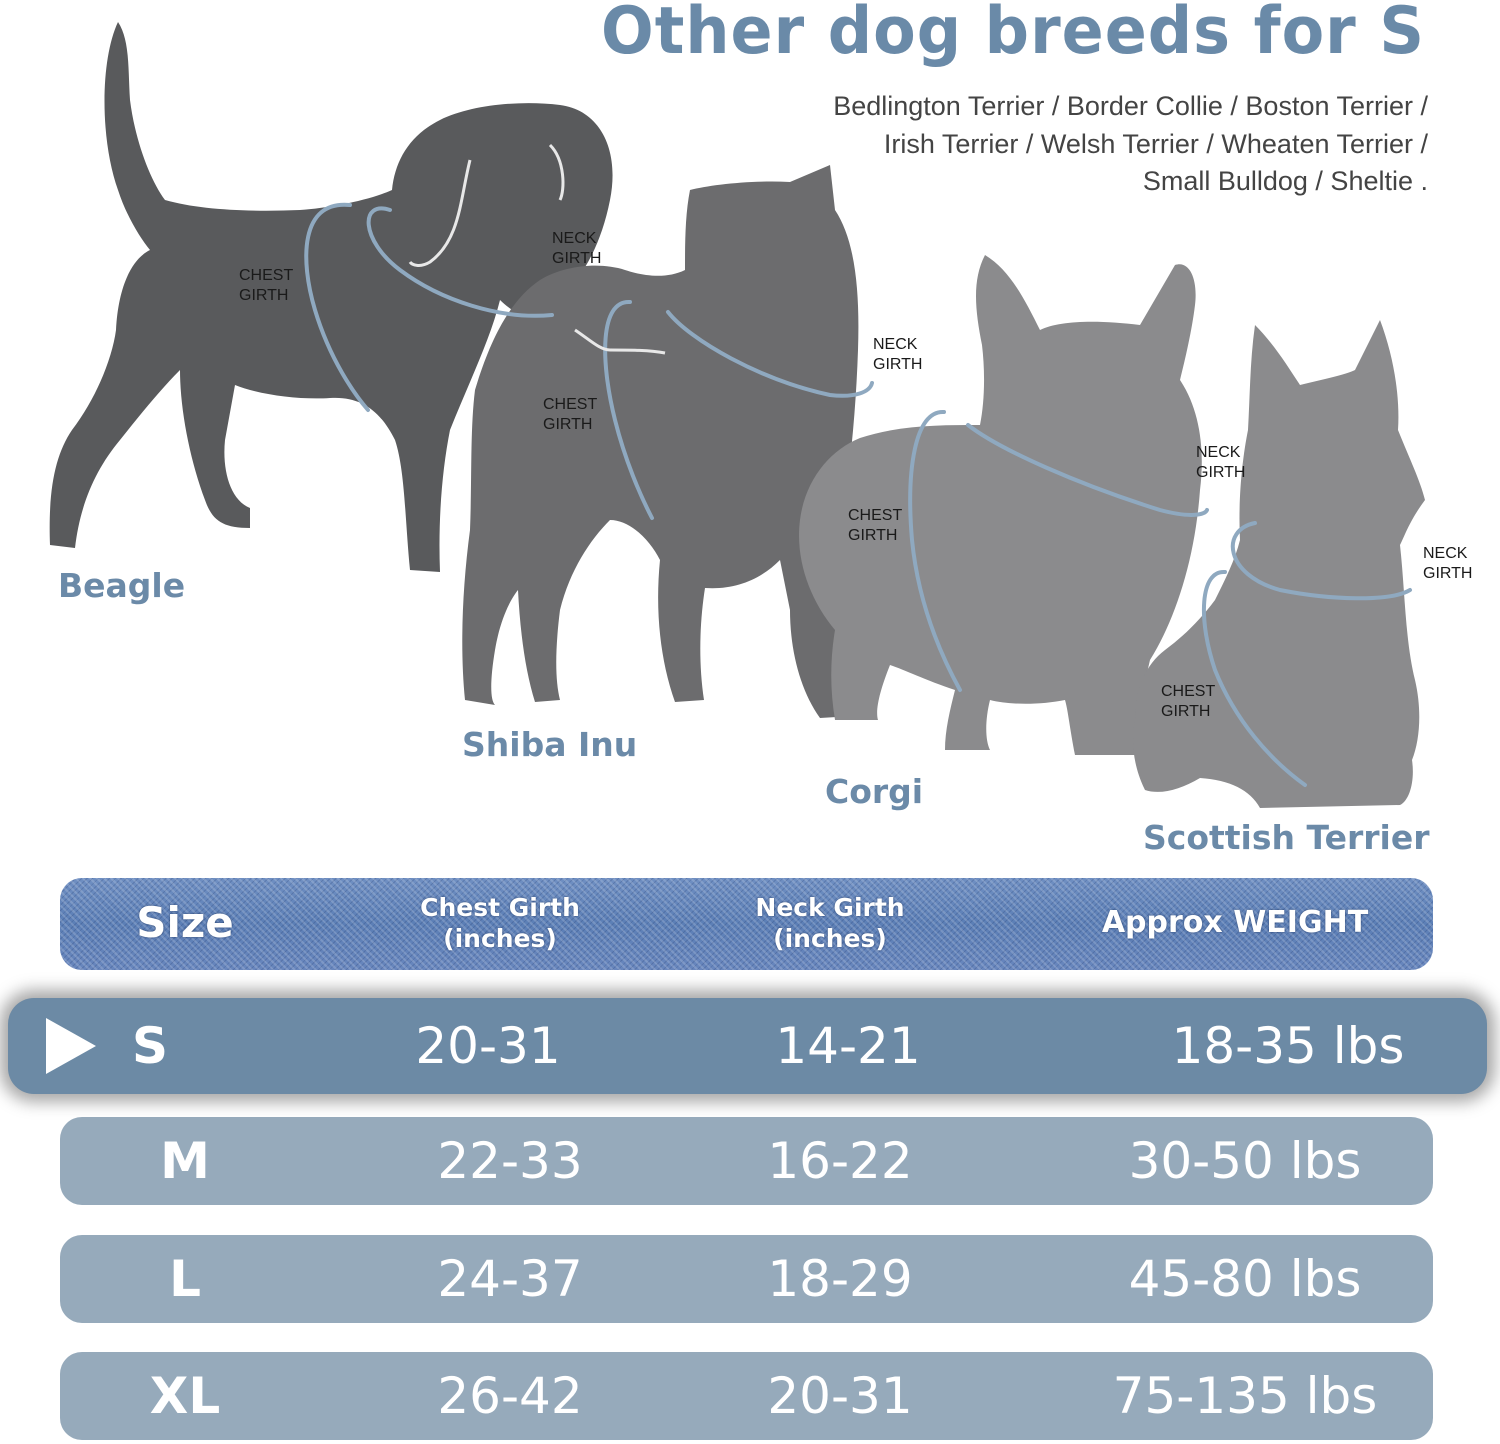 This screenshot has width=1500, height=1444. Describe the element at coordinates (1013, 34) in the screenshot. I see `page-title: Other dog breeds for S` at that location.